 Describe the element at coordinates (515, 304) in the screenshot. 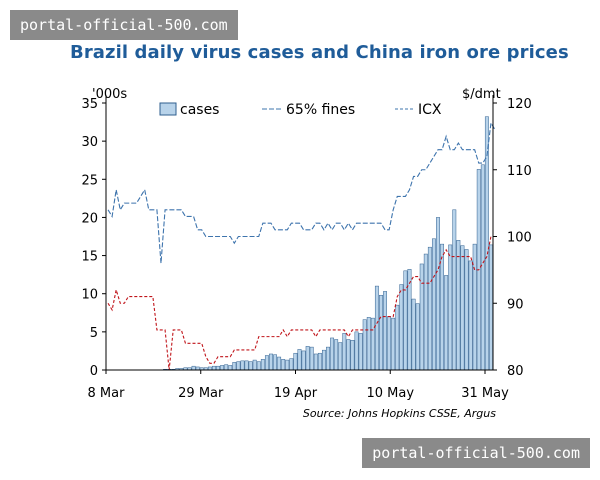

I see `right-tick-label: 90` at that location.